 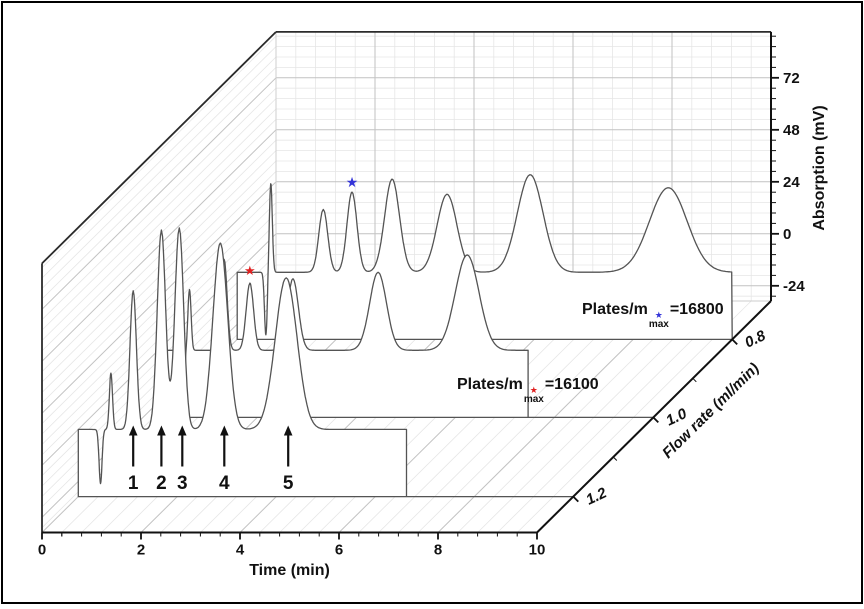 I want to click on leftwall-top-edge, so click(x=159, y=148).